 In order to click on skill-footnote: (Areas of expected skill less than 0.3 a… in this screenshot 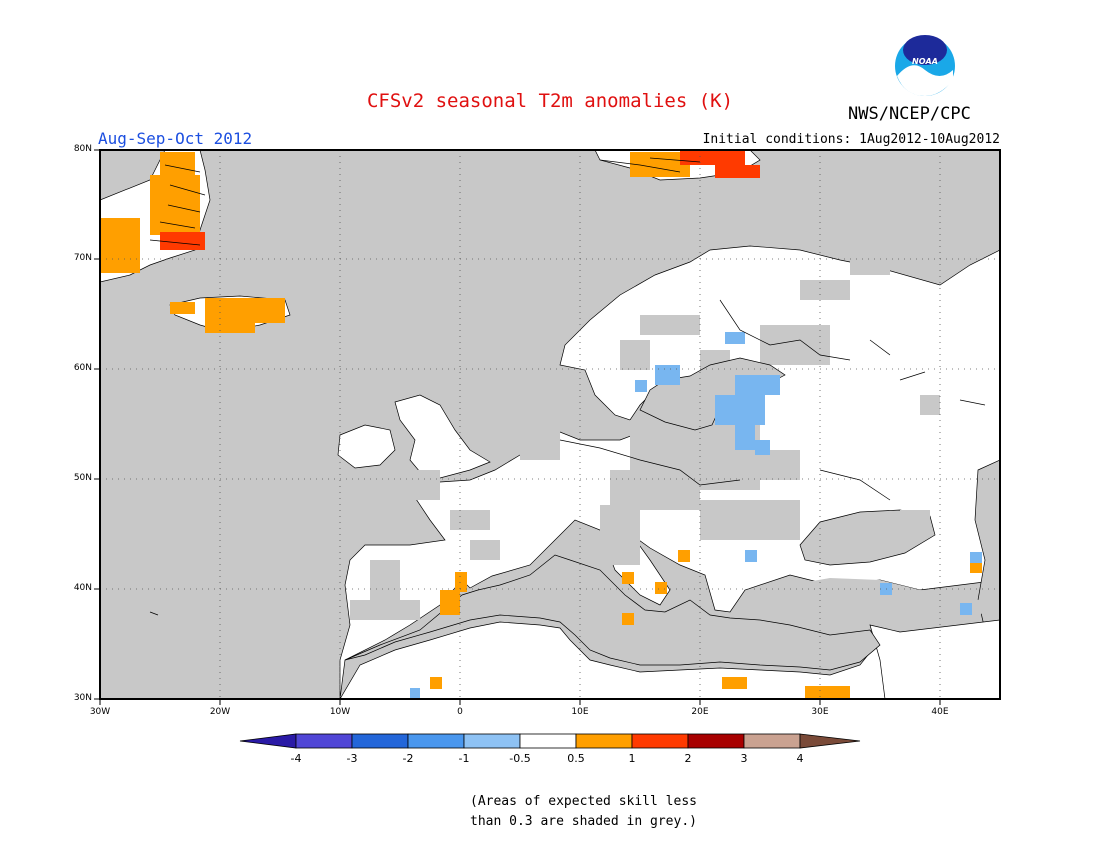, I will do `click(583, 812)`.